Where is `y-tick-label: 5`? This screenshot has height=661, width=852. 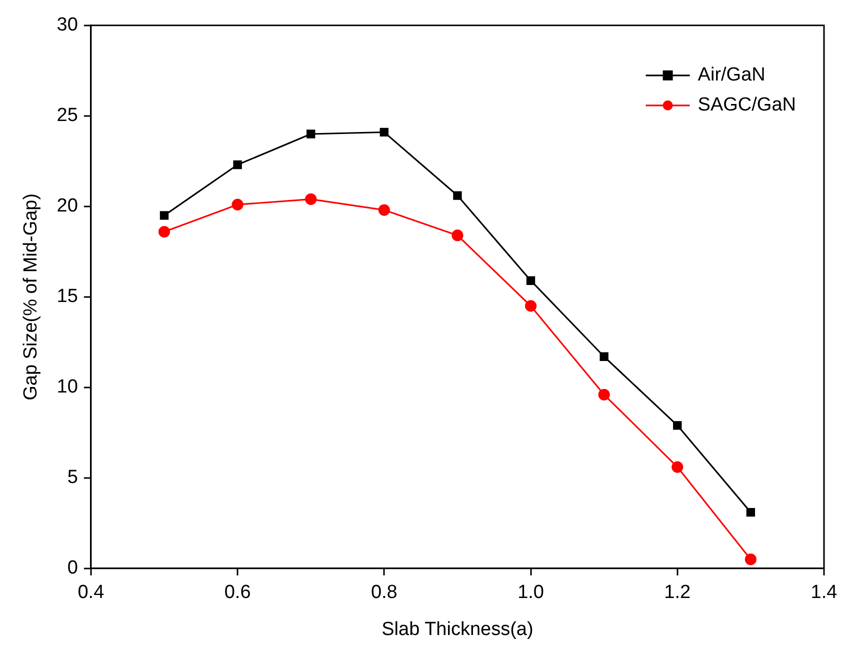
y-tick-label: 5 is located at coordinates (72, 477).